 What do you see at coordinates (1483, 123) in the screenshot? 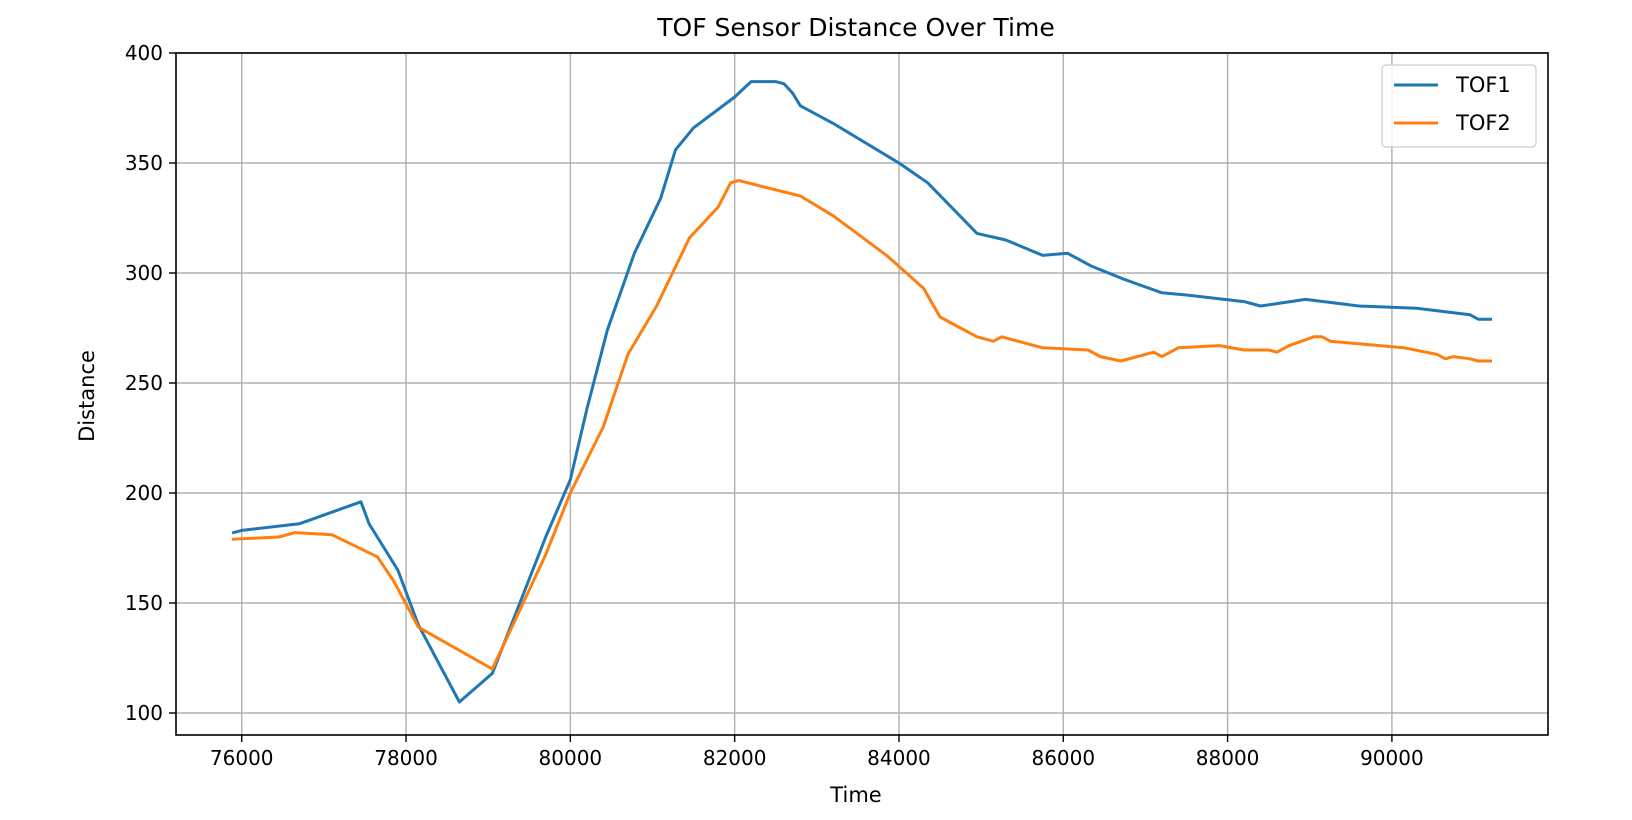
I see `legend-label-tof2: TOF2` at bounding box center [1483, 123].